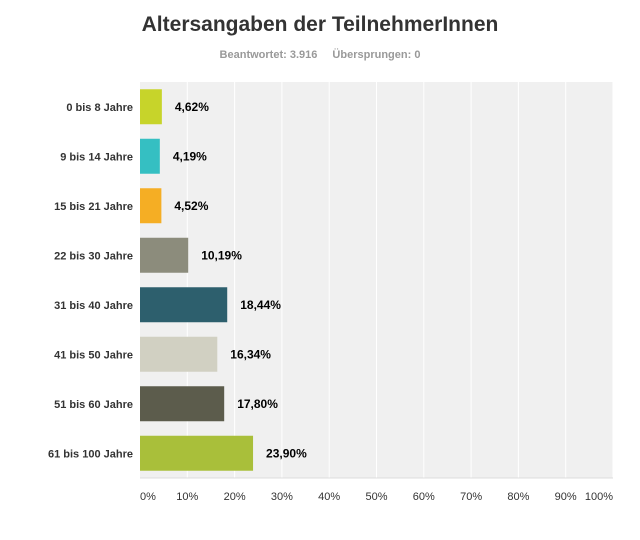 Image resolution: width=640 pixels, height=540 pixels. Describe the element at coordinates (192, 107) in the screenshot. I see `value-label: 4,62%` at that location.